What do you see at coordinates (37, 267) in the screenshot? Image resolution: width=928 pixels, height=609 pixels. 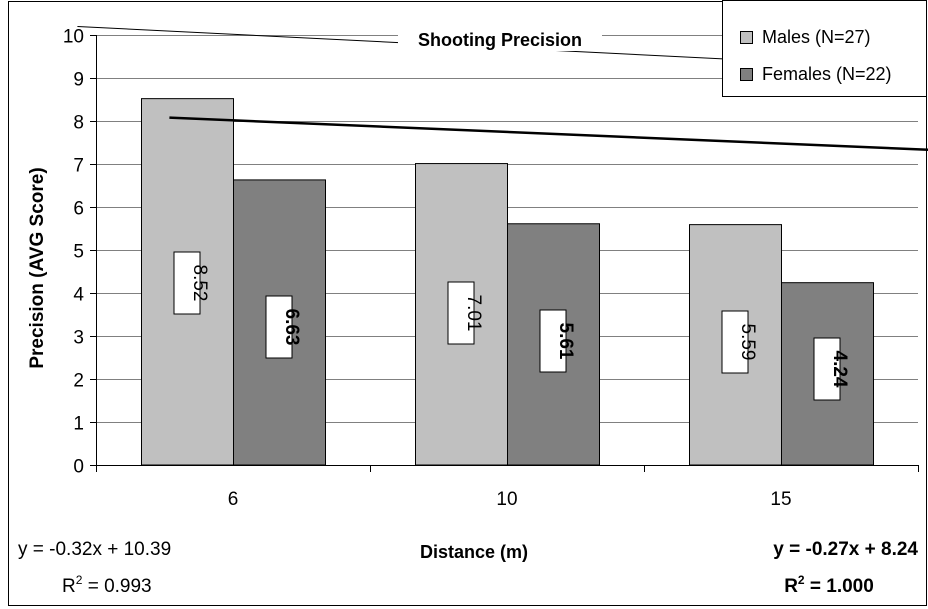 I see `y-axis-title: Precision (AVG Score)` at bounding box center [37, 267].